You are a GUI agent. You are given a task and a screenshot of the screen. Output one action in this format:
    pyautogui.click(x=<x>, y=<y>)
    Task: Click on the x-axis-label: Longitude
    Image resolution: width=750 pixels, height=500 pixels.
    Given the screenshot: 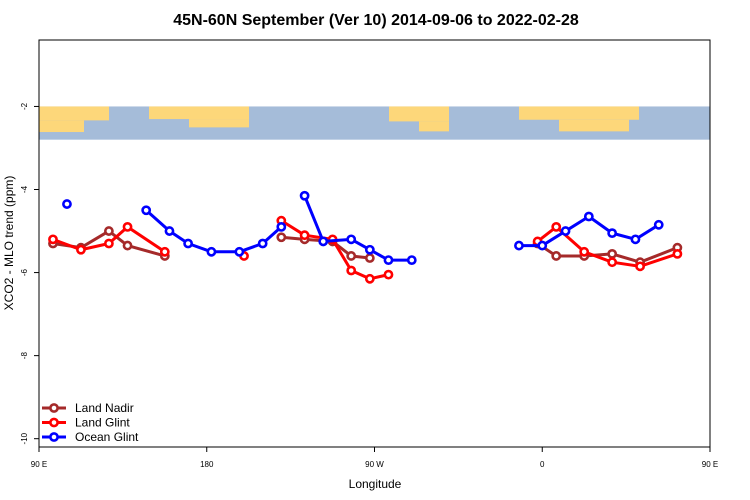 What is the action you would take?
    pyautogui.click(x=375, y=484)
    